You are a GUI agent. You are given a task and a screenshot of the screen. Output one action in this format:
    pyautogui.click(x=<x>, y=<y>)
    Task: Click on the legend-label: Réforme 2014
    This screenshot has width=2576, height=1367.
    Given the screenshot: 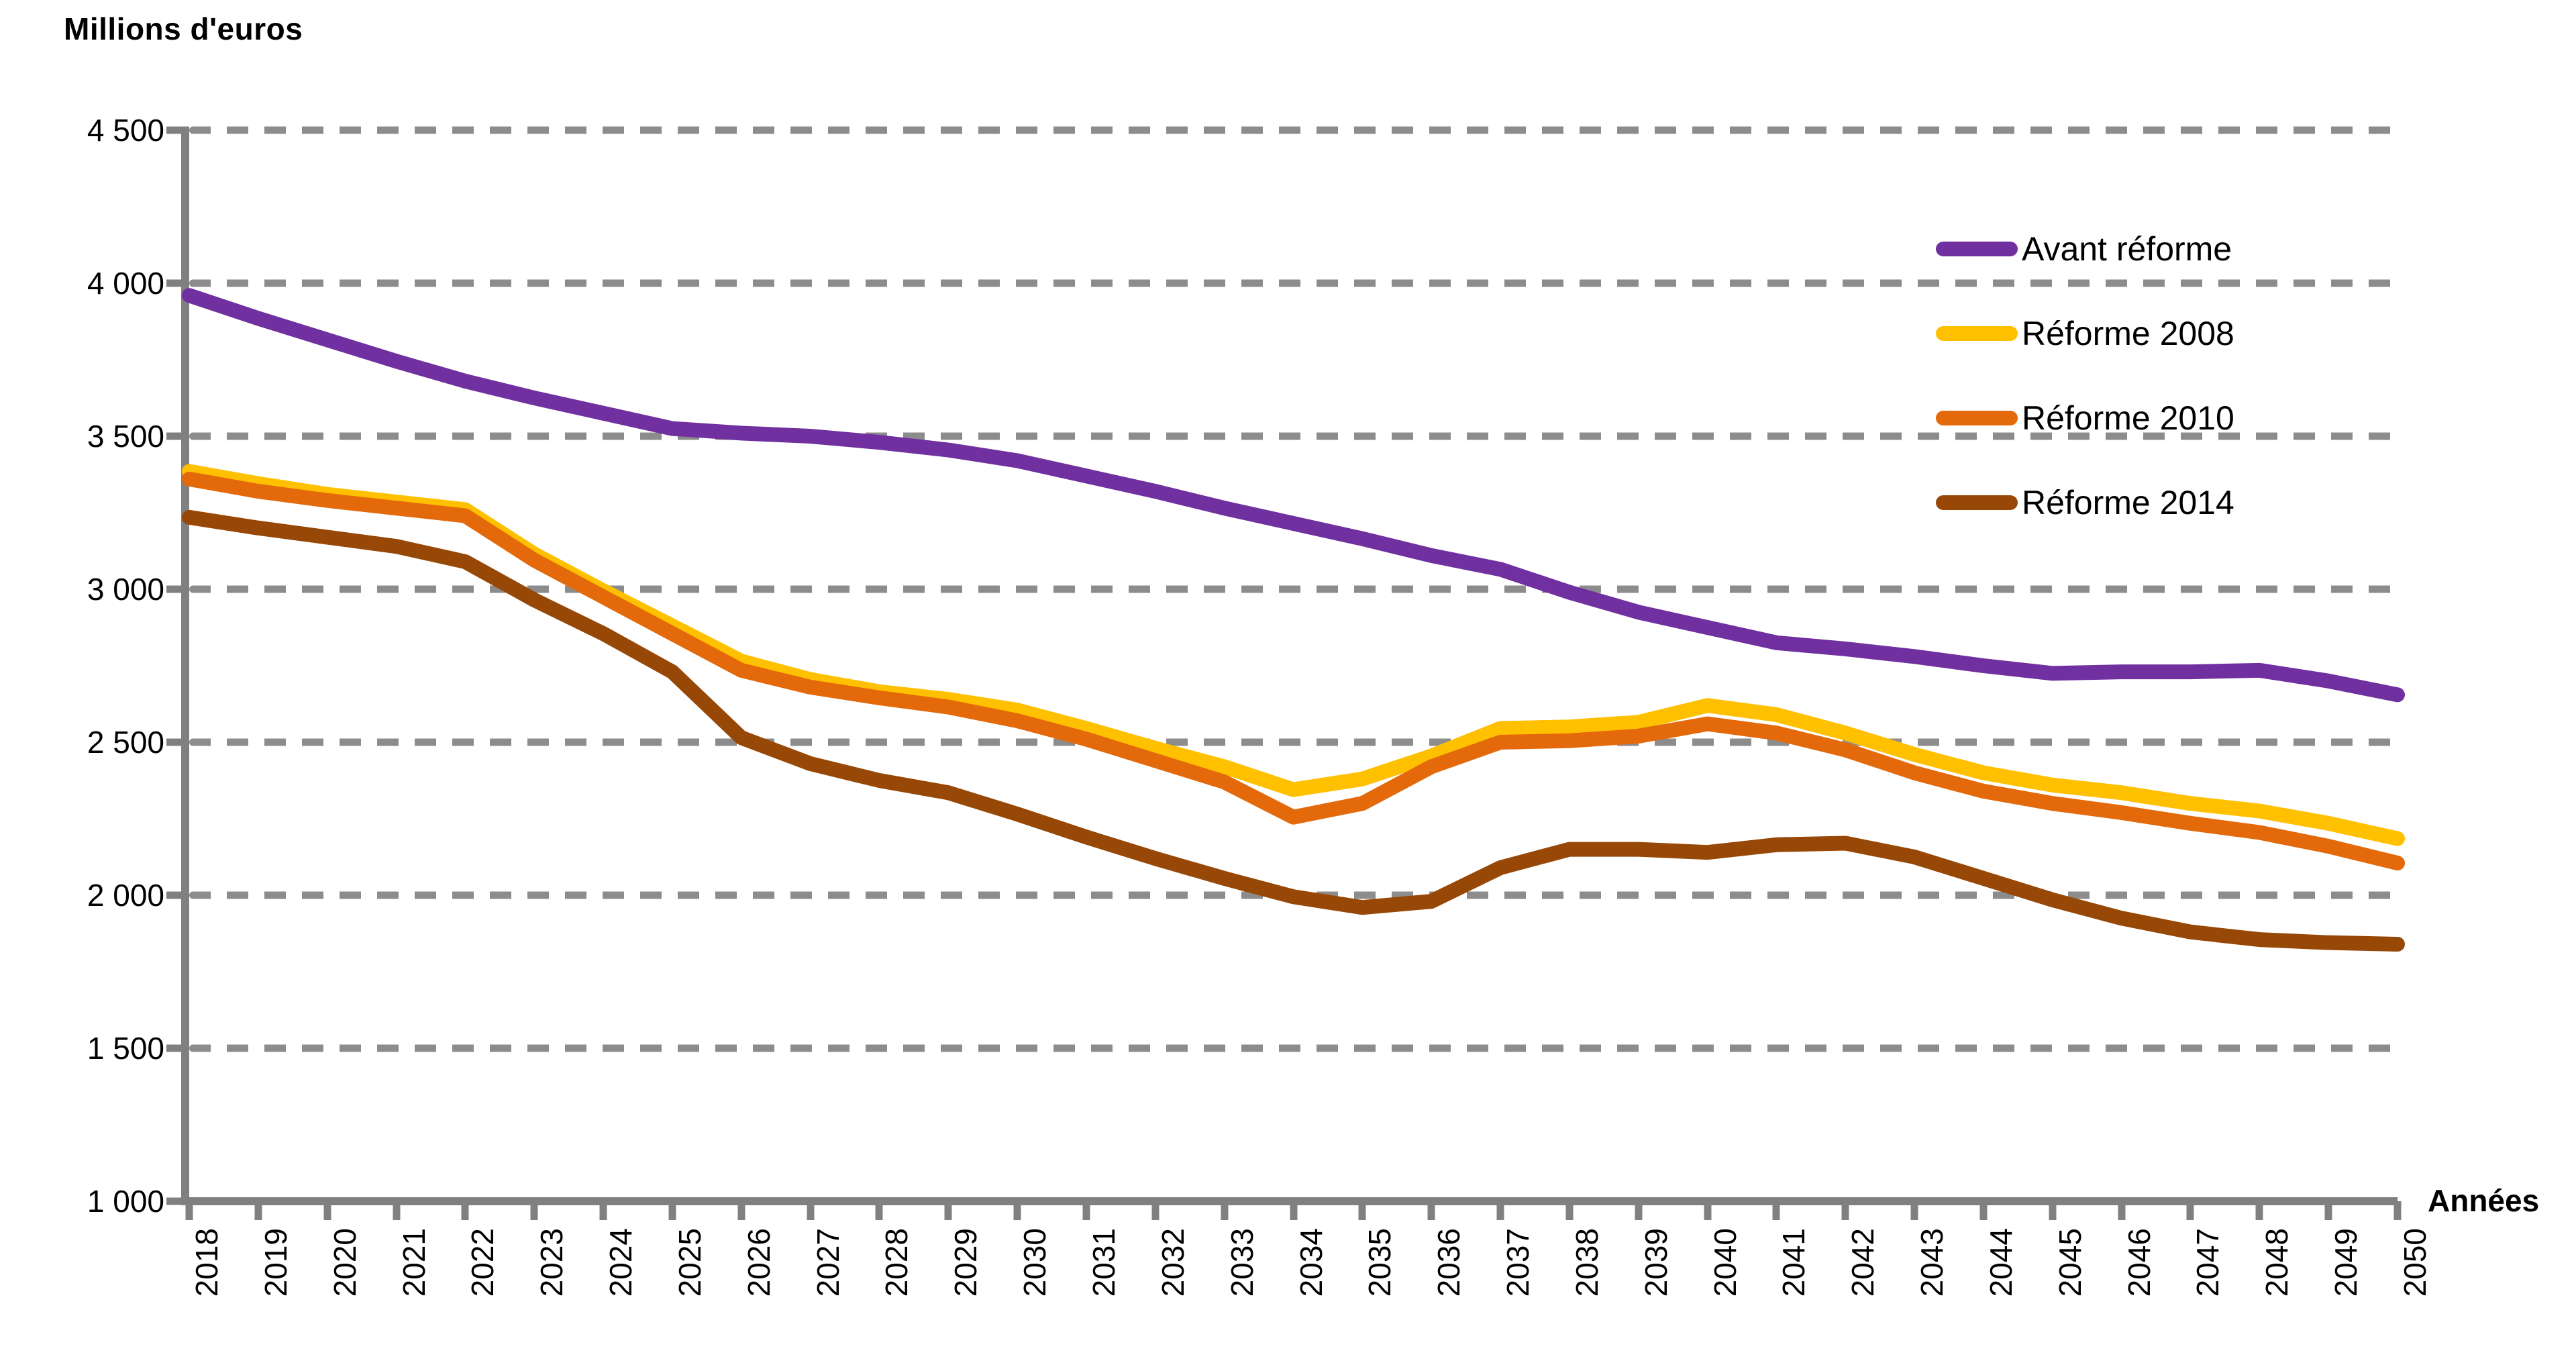 What is the action you would take?
    pyautogui.click(x=2128, y=502)
    